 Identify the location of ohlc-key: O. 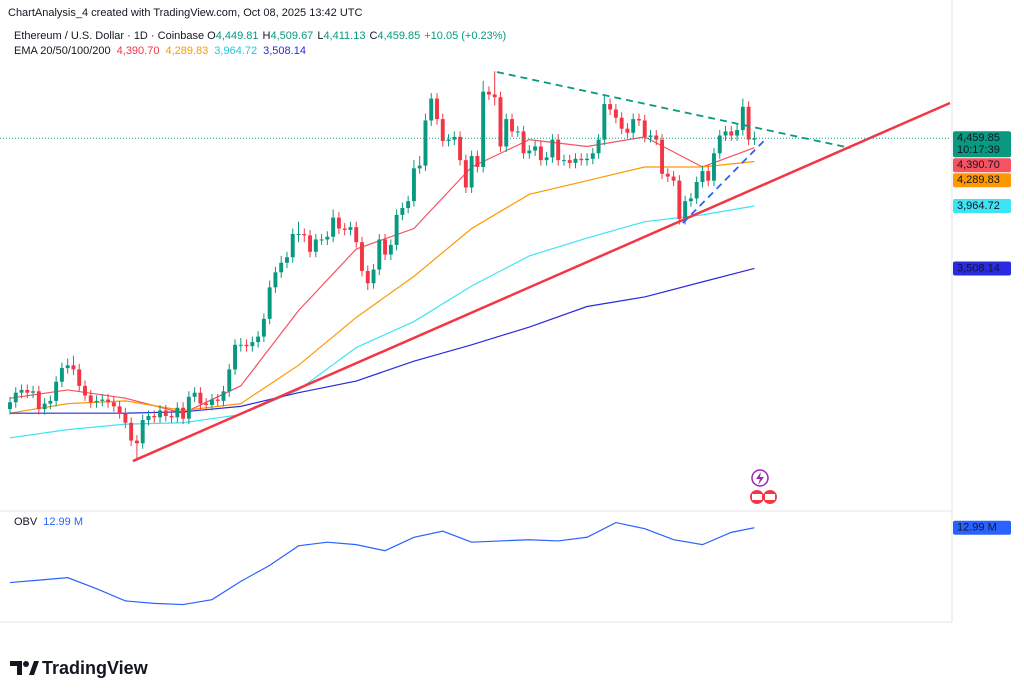
(211, 36).